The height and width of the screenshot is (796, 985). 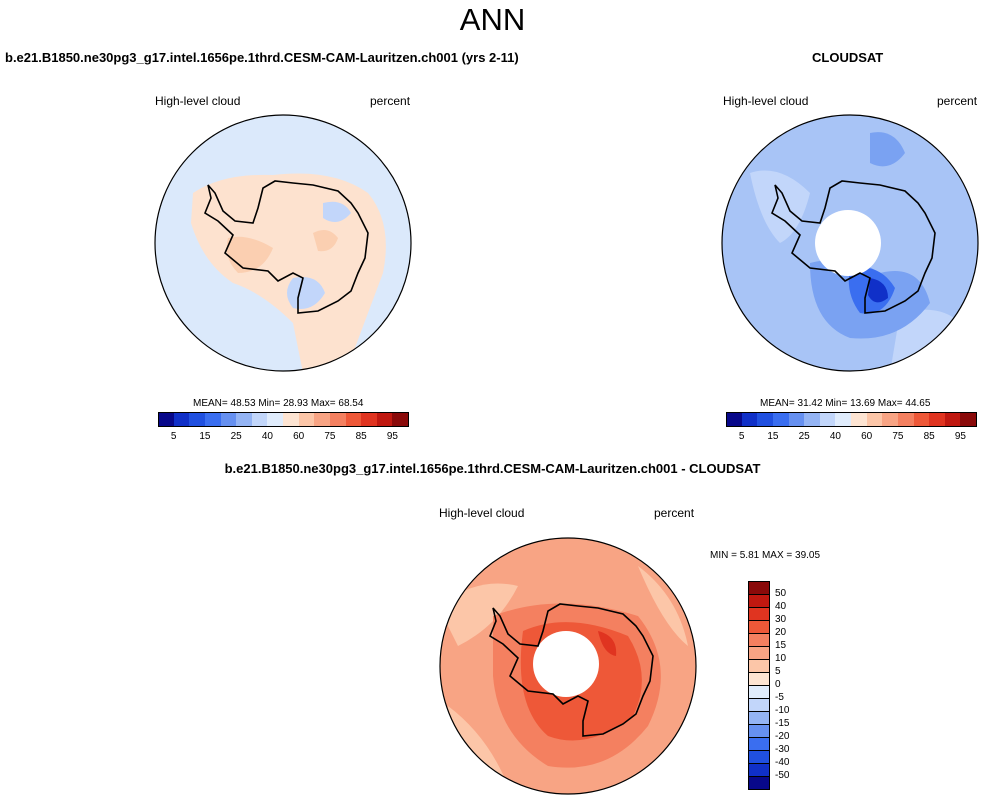 I want to click on model-units-label: percent, so click(x=390, y=101).